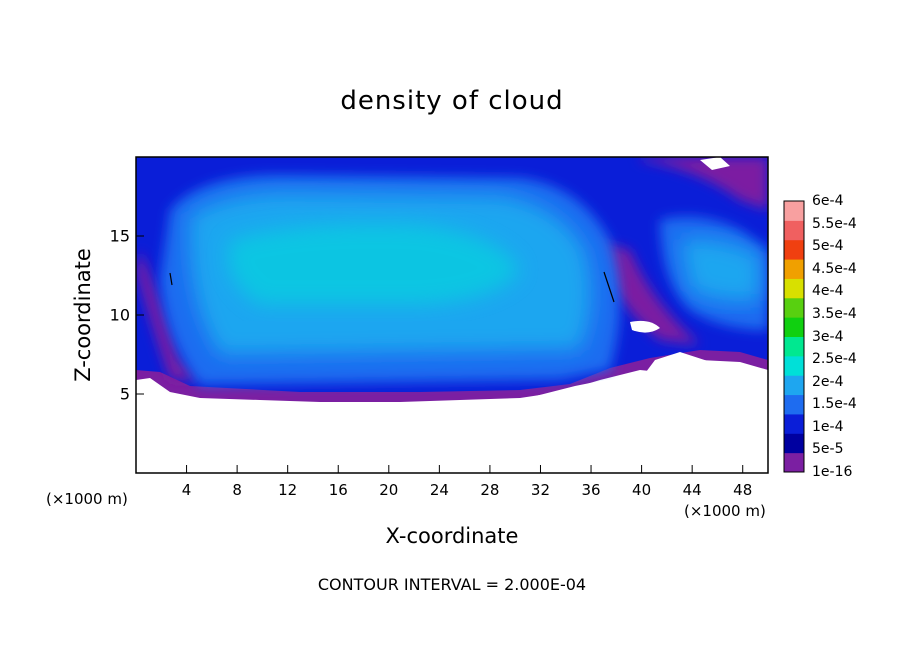  Describe the element at coordinates (374, 264) in the screenshot. I see `cloud-core-cyan` at that location.